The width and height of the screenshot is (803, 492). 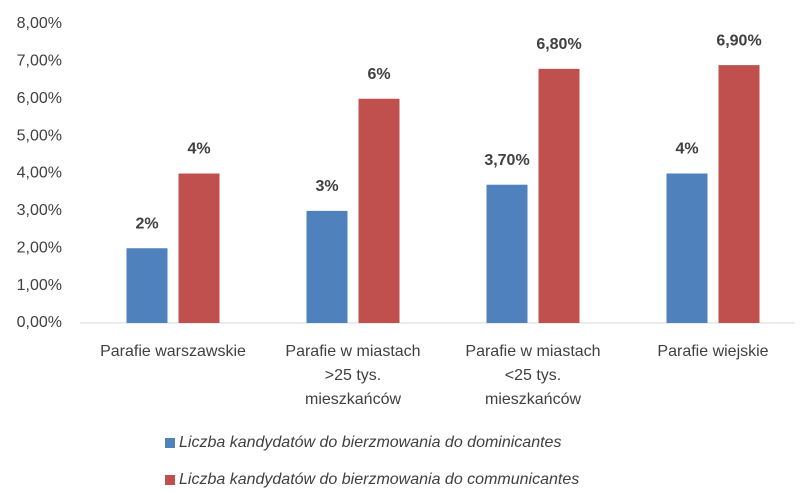 I want to click on data-label: 6,80%, so click(x=558, y=44).